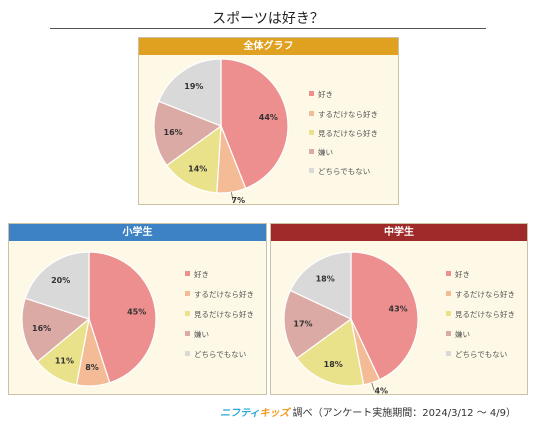 The width and height of the screenshot is (536, 432). I want to click on panel-overall-header: 全体グラフ, so click(268, 46).